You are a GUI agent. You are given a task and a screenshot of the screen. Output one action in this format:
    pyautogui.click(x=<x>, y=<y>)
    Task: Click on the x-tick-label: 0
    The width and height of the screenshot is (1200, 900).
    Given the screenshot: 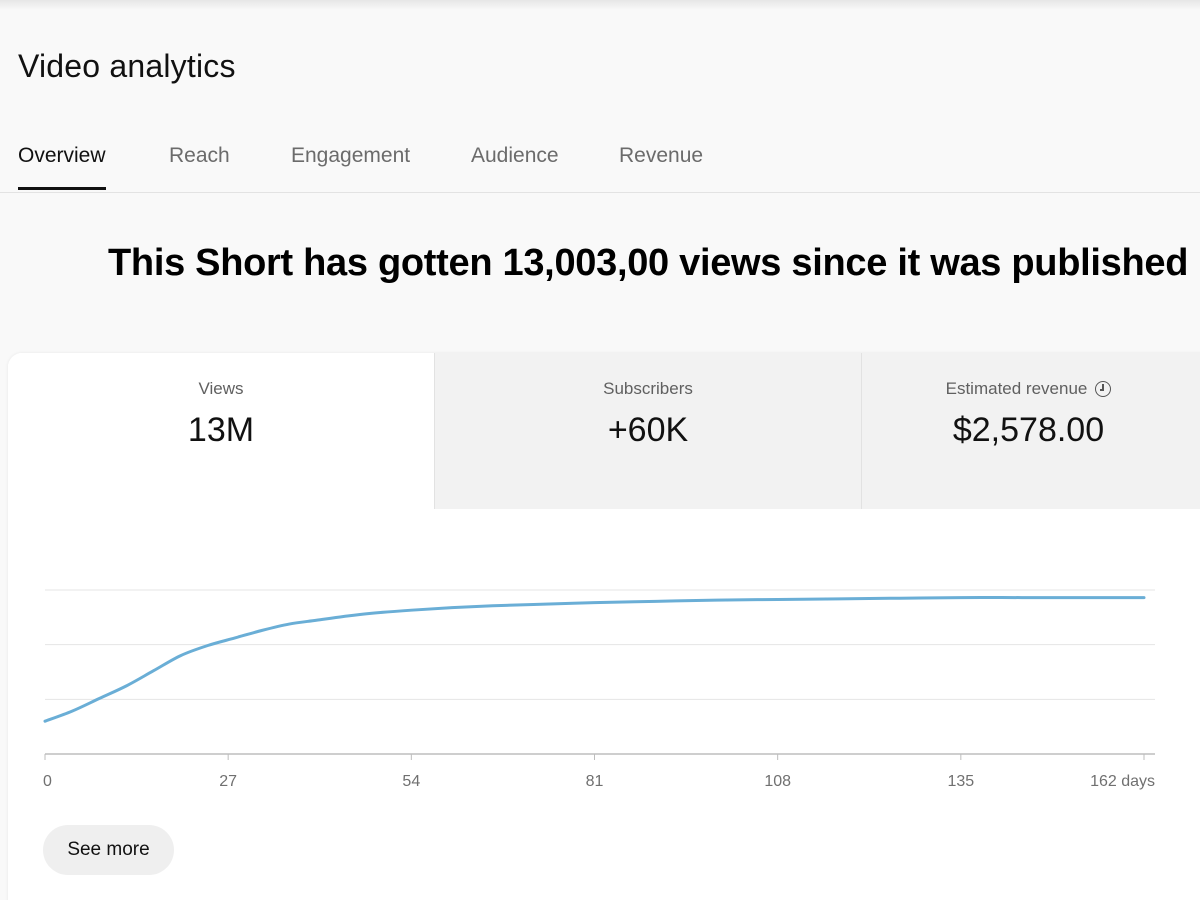 What is the action you would take?
    pyautogui.click(x=47, y=781)
    